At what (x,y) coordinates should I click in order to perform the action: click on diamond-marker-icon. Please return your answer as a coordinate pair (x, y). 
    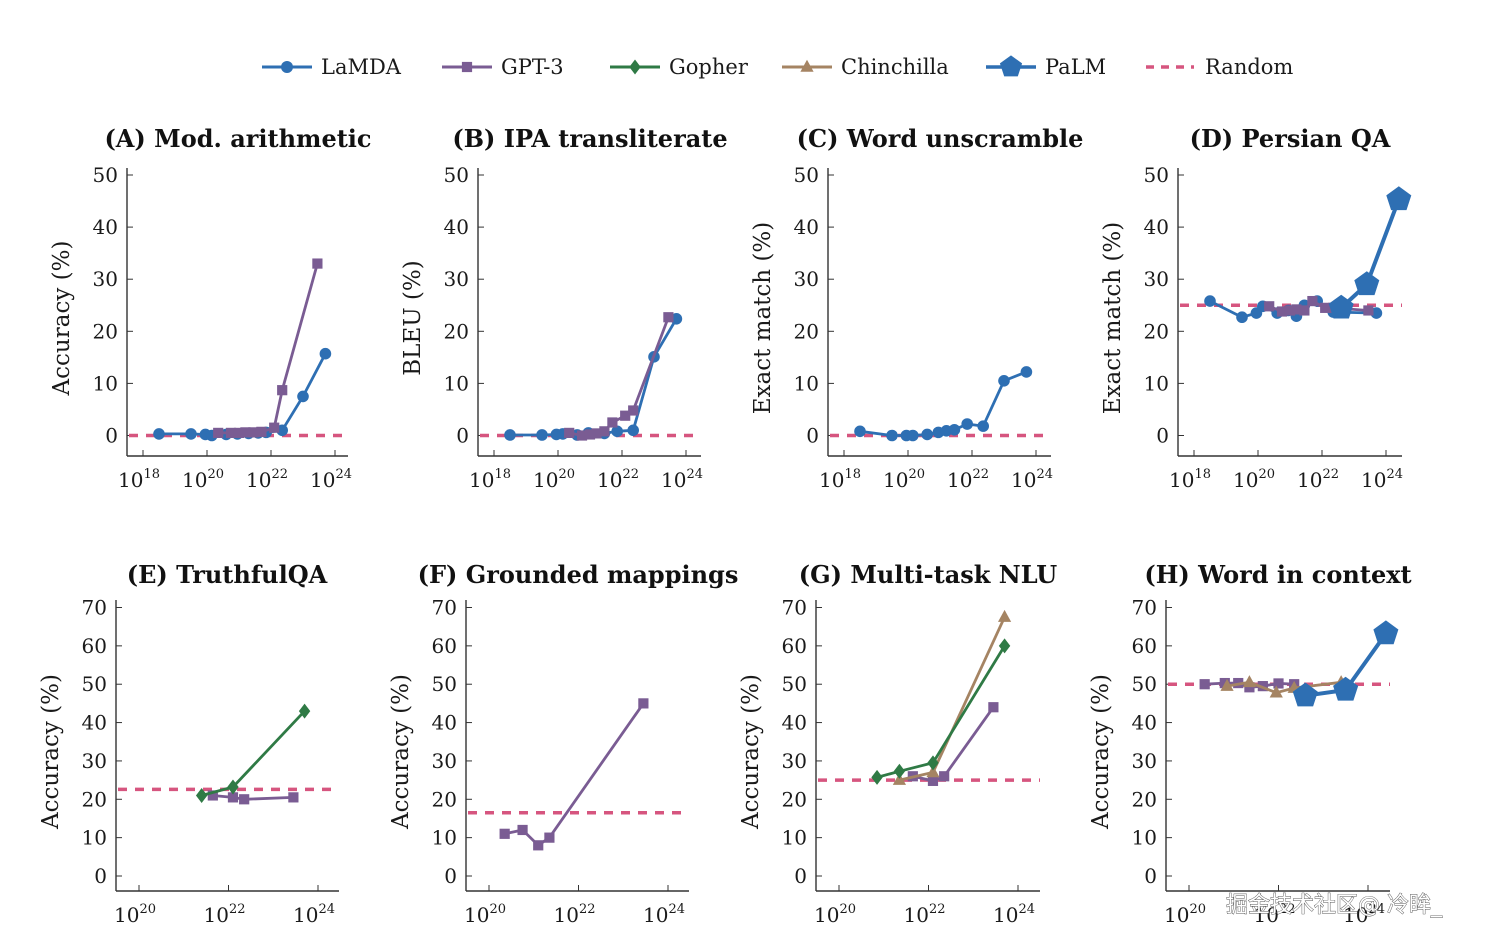
    Looking at the image, I should click on (635, 67).